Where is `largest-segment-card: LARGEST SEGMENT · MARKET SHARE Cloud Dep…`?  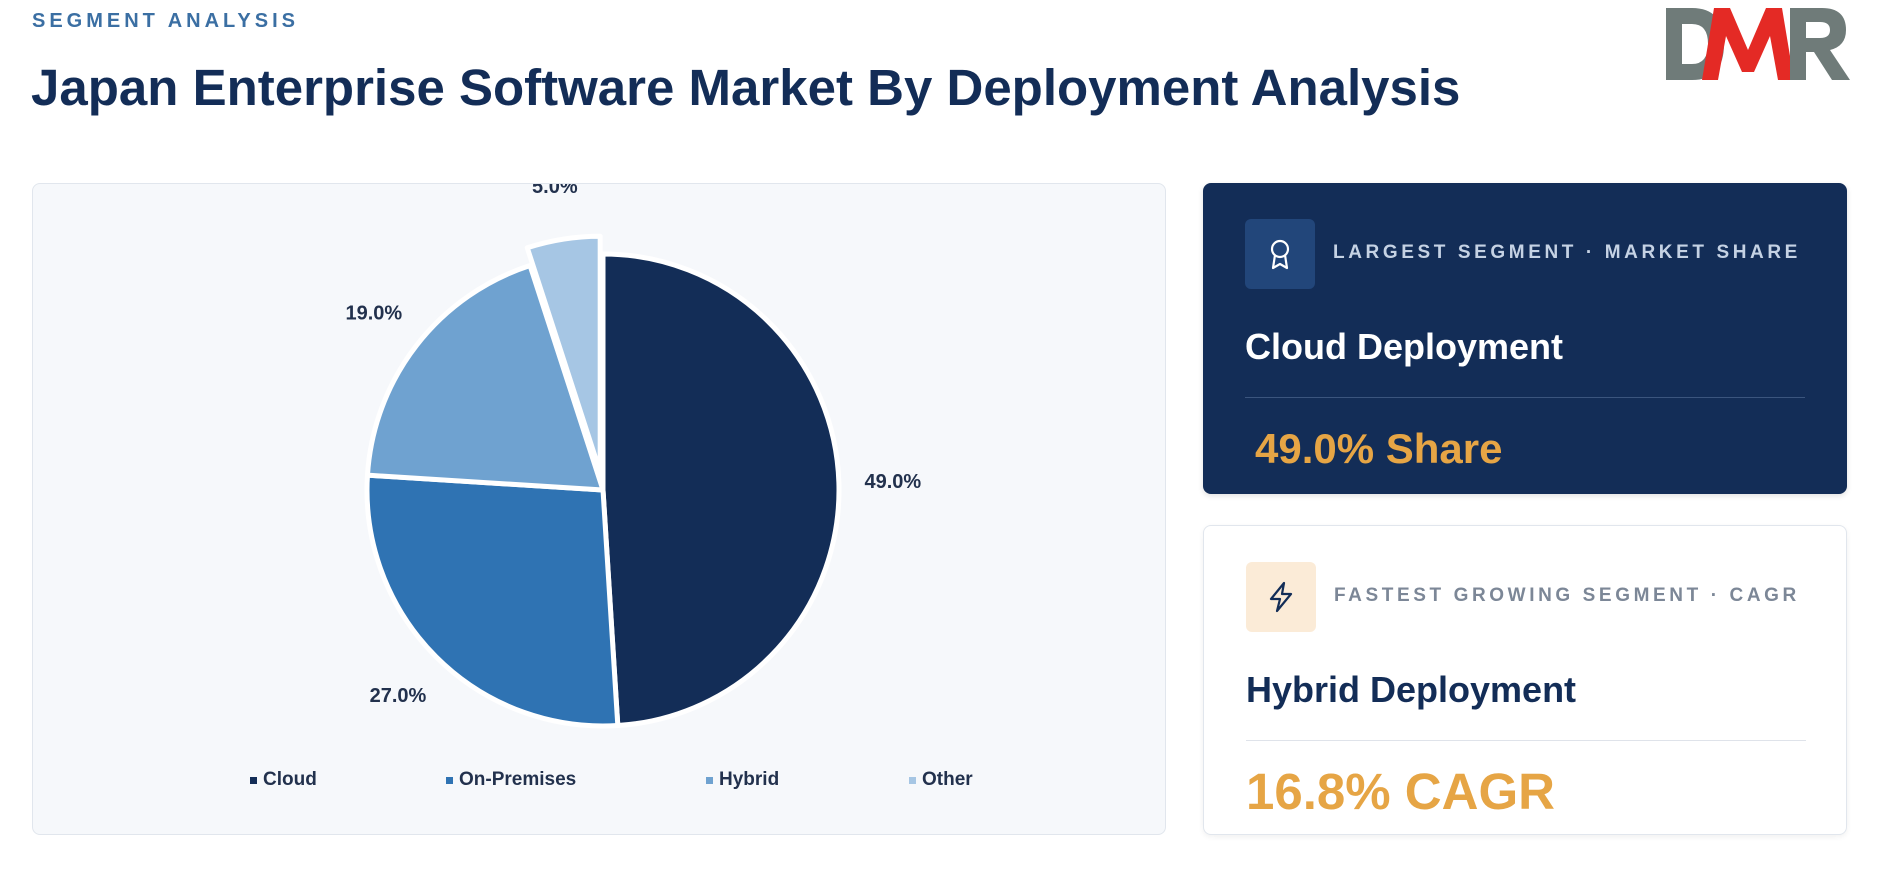
largest-segment-card: LARGEST SEGMENT · MARKET SHARE Cloud Dep… is located at coordinates (1525, 338).